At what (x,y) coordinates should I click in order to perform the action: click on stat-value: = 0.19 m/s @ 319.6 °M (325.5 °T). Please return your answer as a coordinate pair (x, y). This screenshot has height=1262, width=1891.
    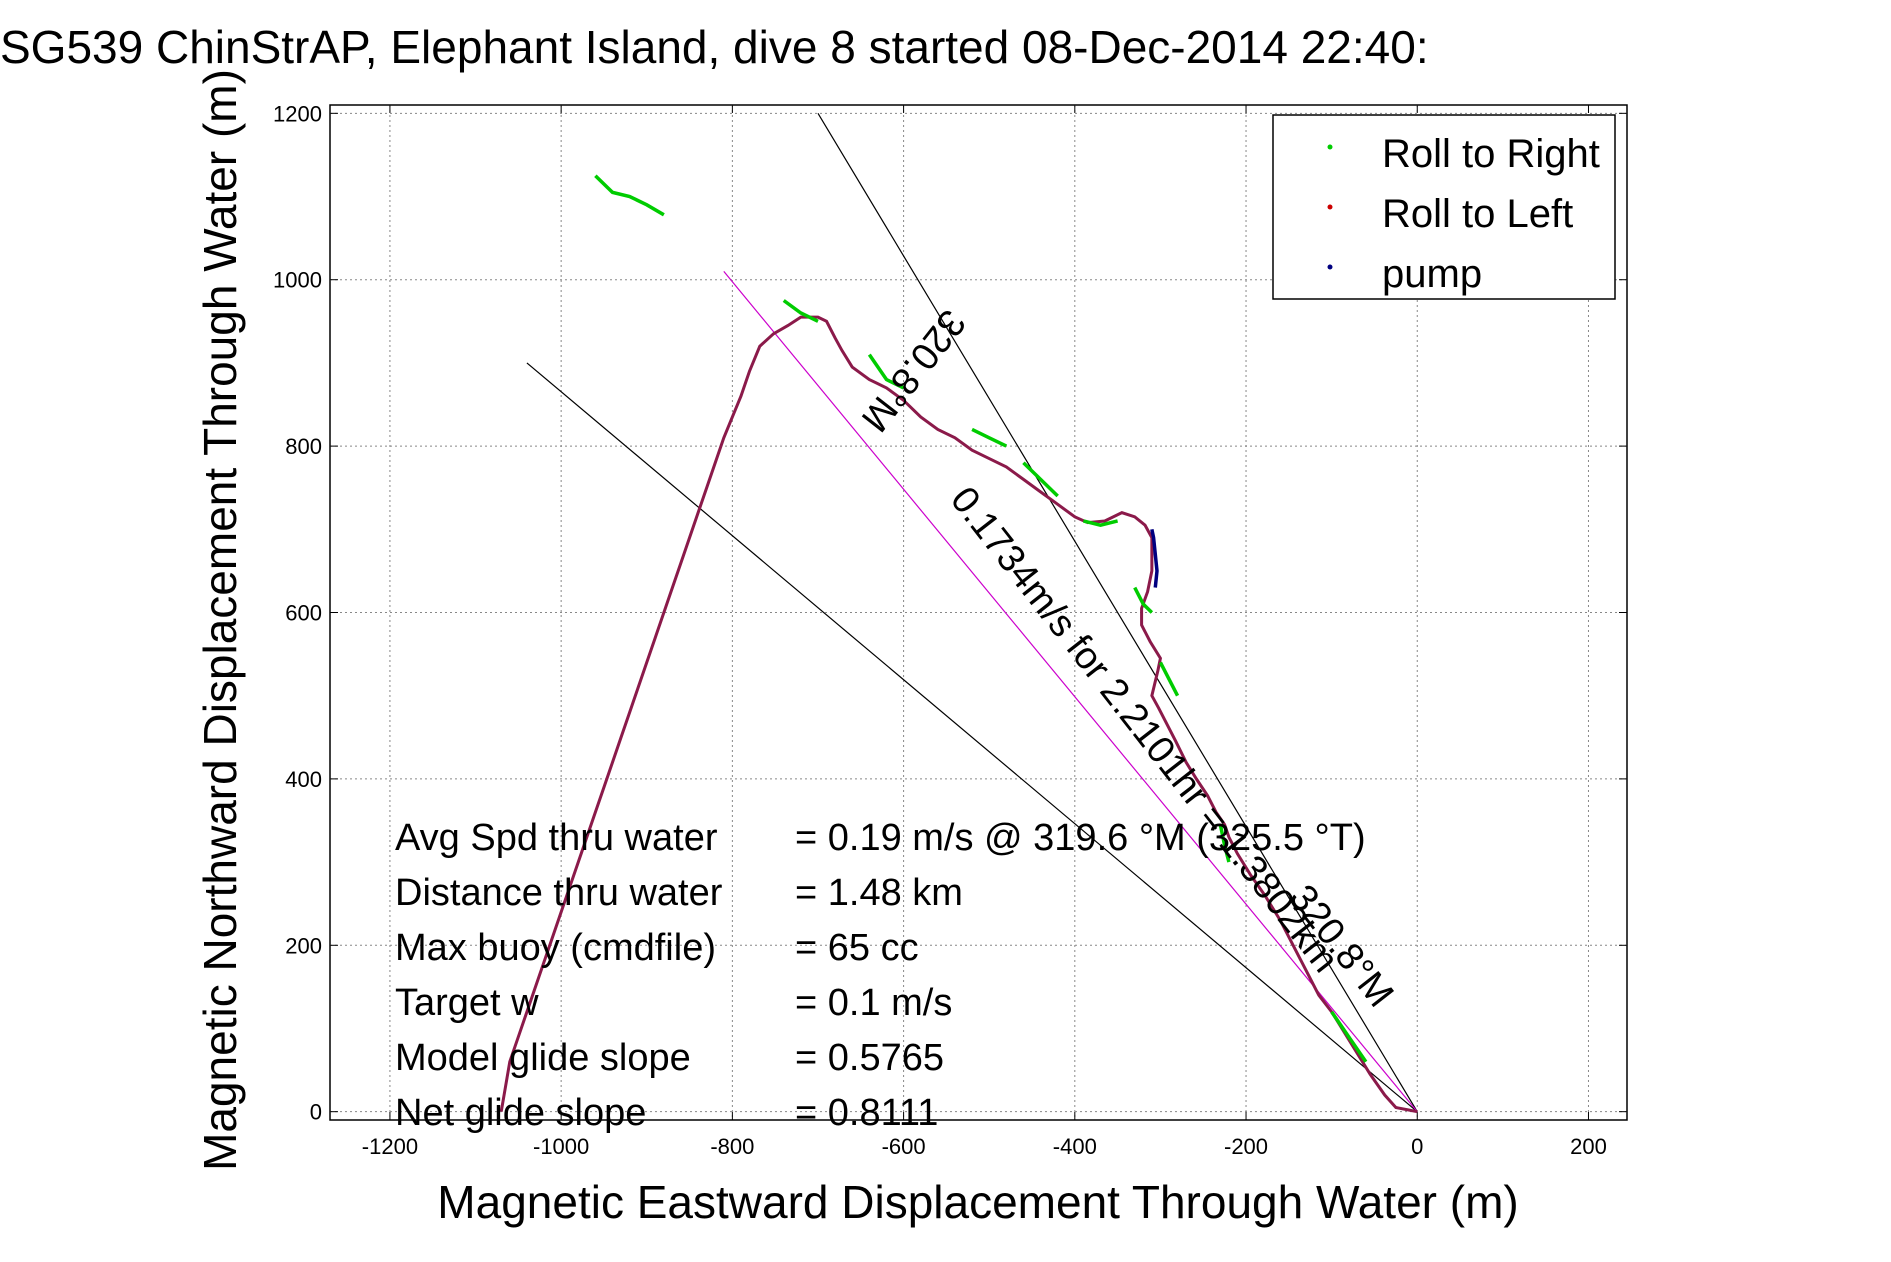
    Looking at the image, I should click on (1080, 838).